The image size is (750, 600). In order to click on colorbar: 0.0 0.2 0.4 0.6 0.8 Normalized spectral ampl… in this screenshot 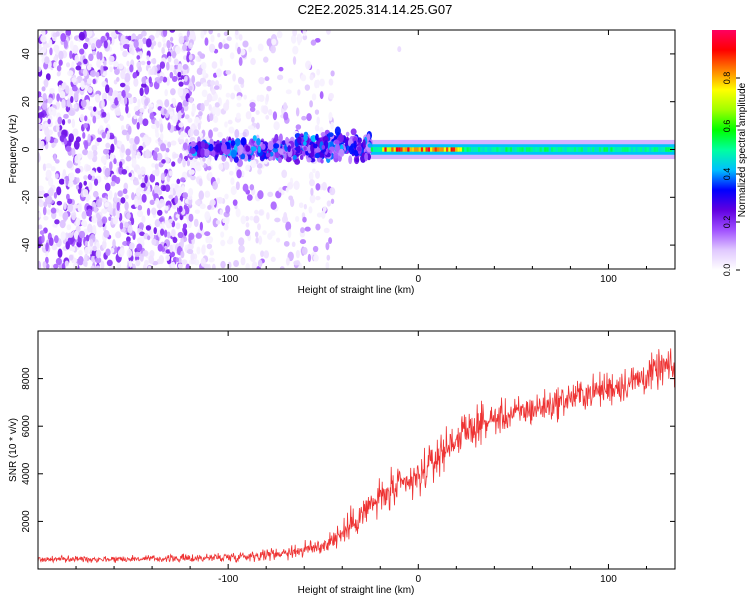, I will do `click(730, 153)`.